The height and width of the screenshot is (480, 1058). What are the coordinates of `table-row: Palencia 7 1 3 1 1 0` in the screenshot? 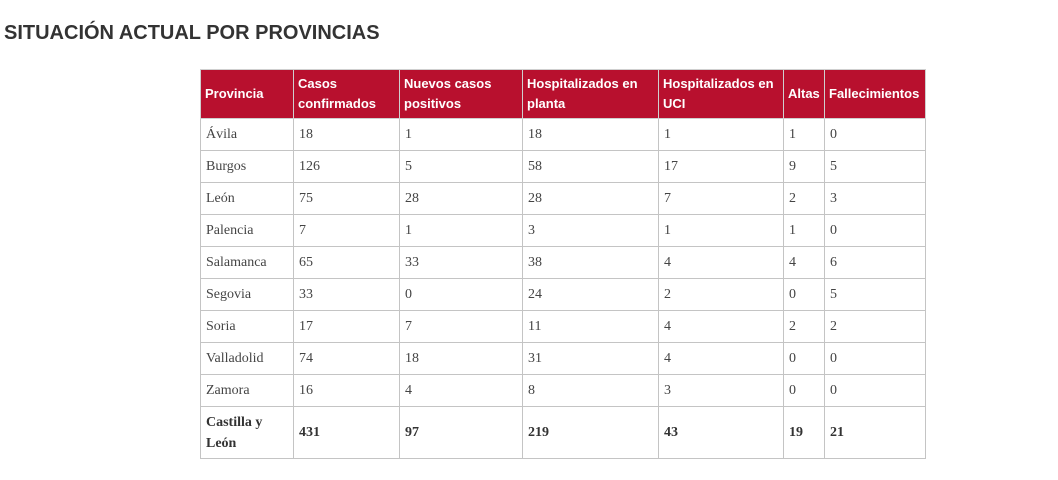 It's located at (563, 230).